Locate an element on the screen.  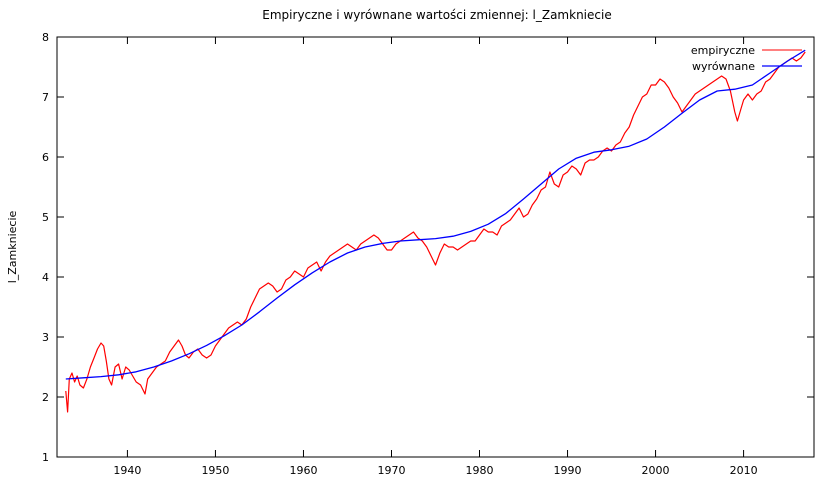
x-tick-label: 1960 is located at coordinates (303, 470).